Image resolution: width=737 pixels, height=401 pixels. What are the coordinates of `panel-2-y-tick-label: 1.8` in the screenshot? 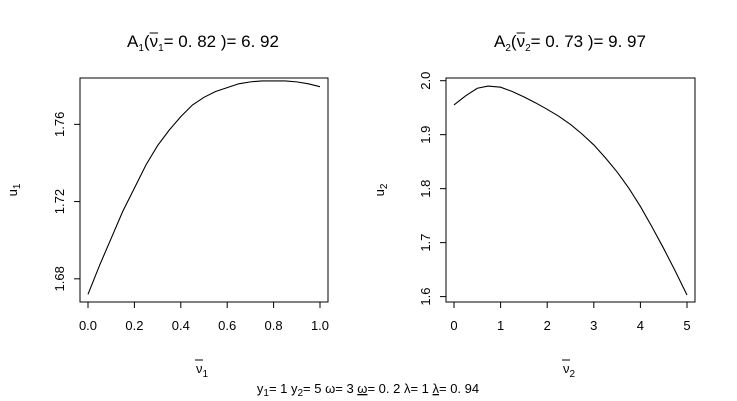 It's located at (425, 189).